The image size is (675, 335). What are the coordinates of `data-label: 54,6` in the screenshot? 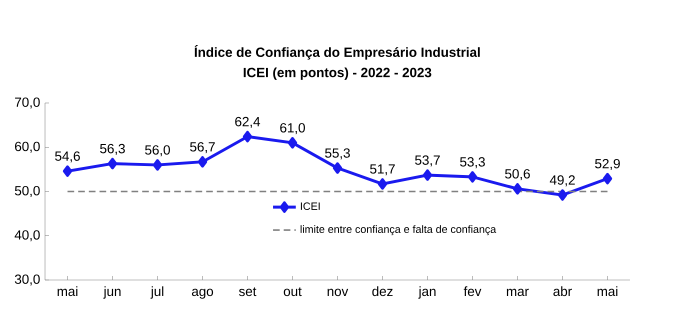 It's located at (67, 156).